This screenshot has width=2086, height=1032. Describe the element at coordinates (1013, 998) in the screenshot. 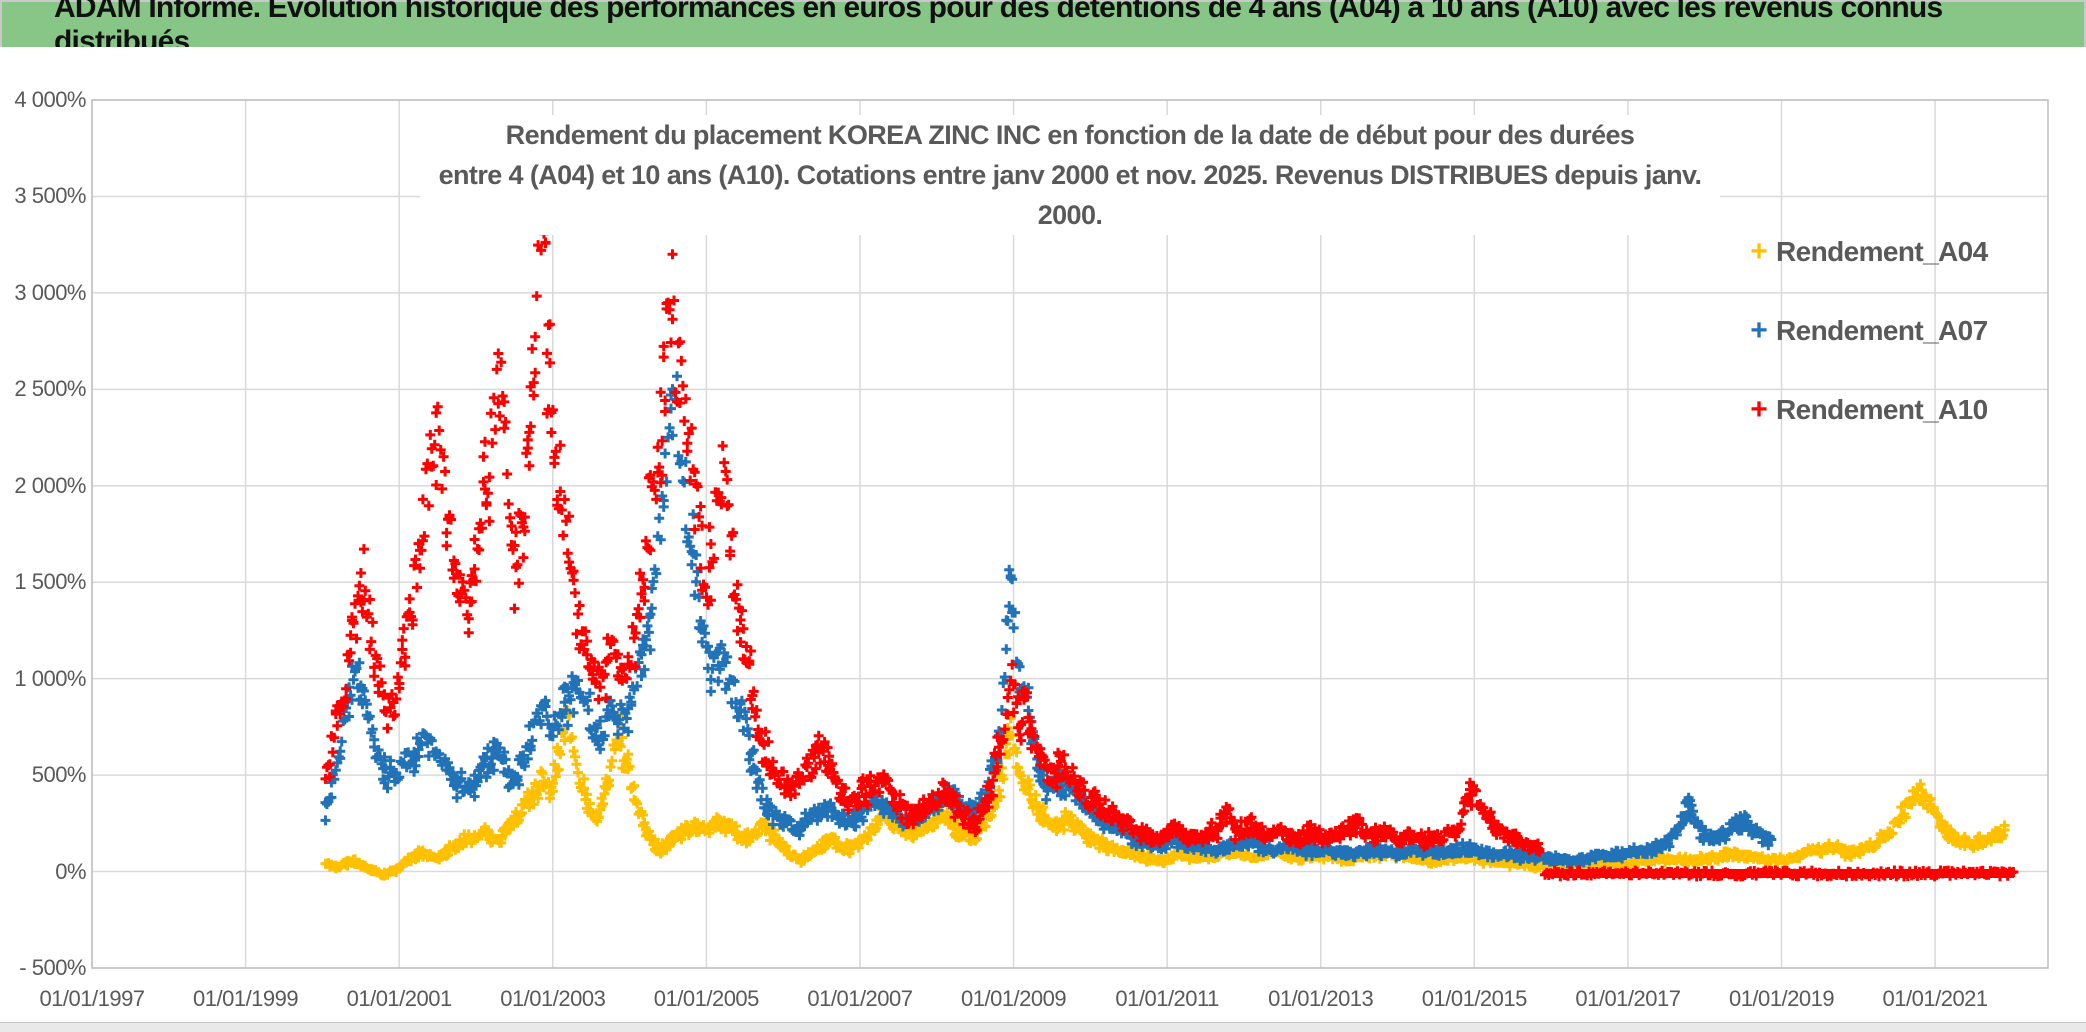

I see `x-axis-label: 01/01/2009` at that location.